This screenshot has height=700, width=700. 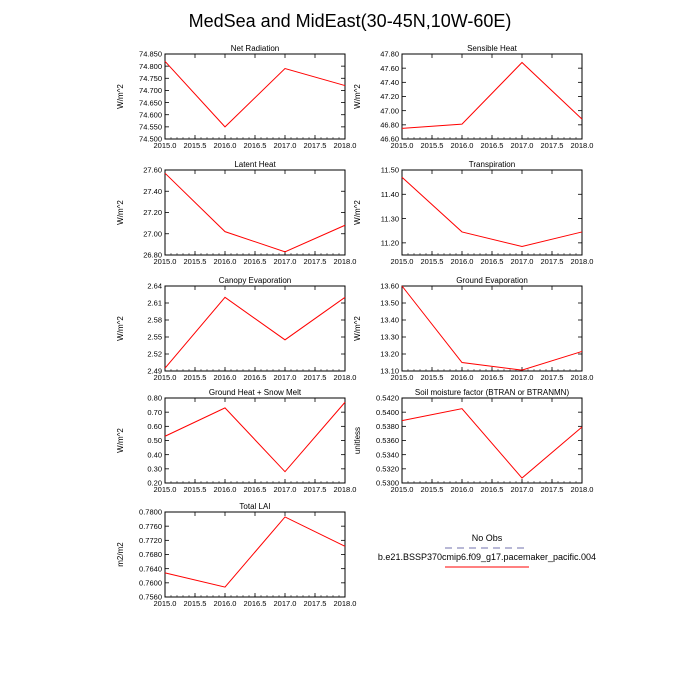 I want to click on y-tick-label: 0.60, so click(x=154, y=426).